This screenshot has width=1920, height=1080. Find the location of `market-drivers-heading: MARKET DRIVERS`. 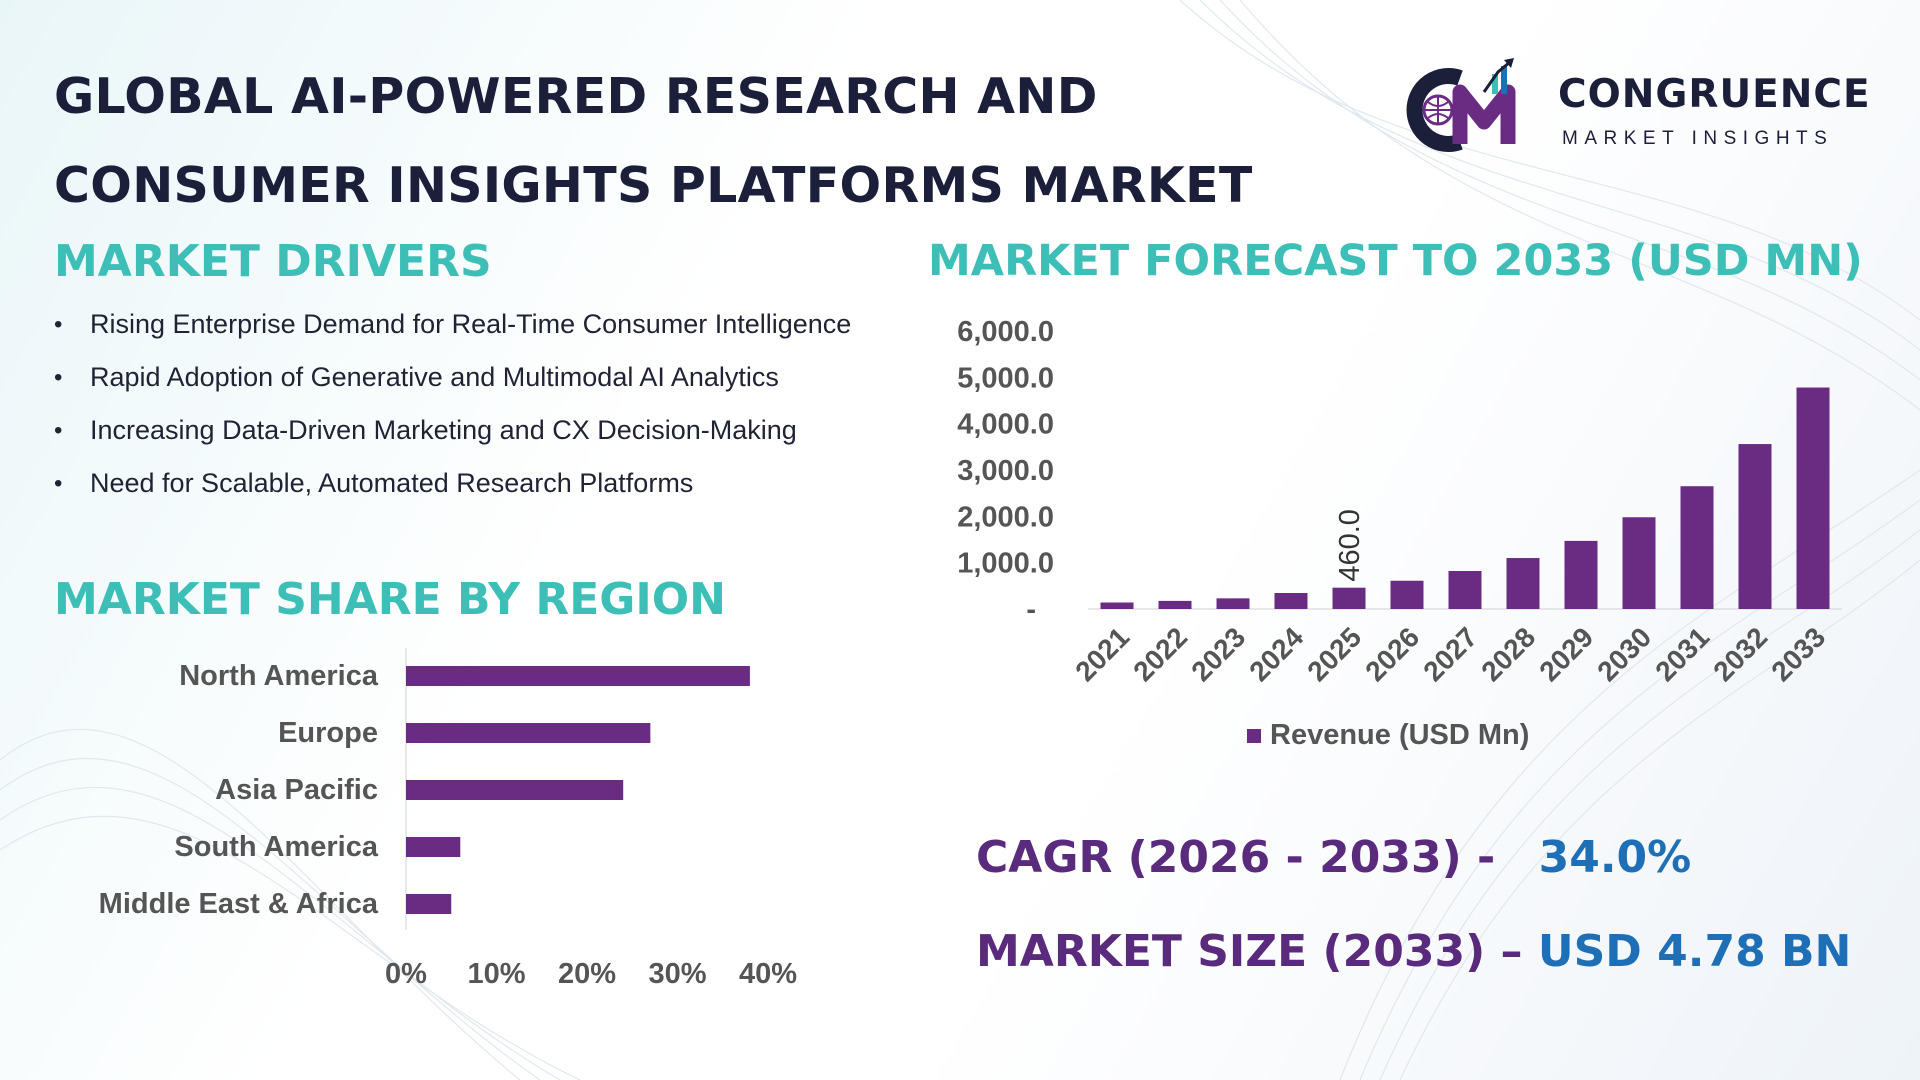

market-drivers-heading: MARKET DRIVERS is located at coordinates (273, 261).